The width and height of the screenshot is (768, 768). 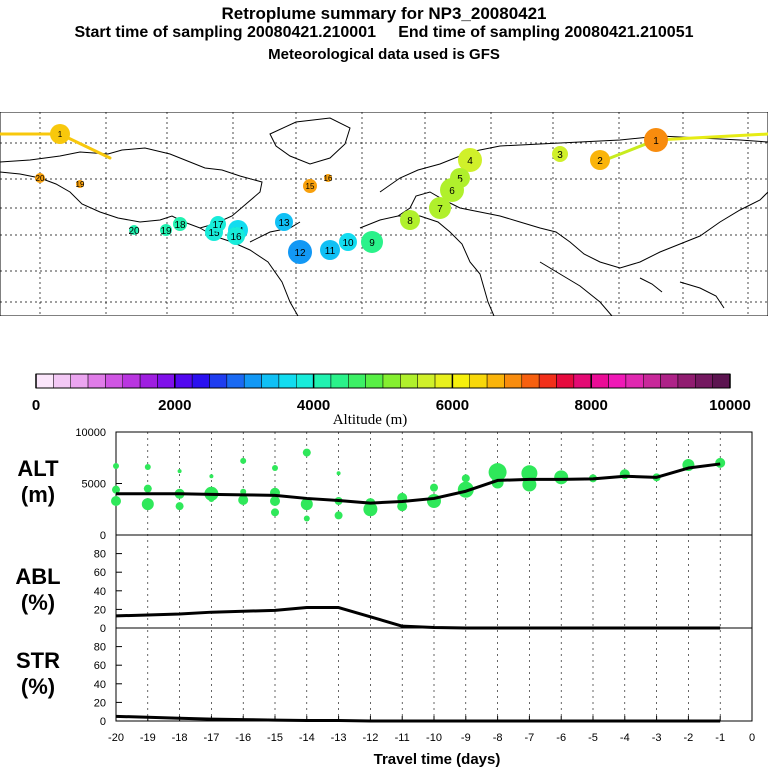 What do you see at coordinates (100, 685) in the screenshot?
I see `y-tick-label: 40` at bounding box center [100, 685].